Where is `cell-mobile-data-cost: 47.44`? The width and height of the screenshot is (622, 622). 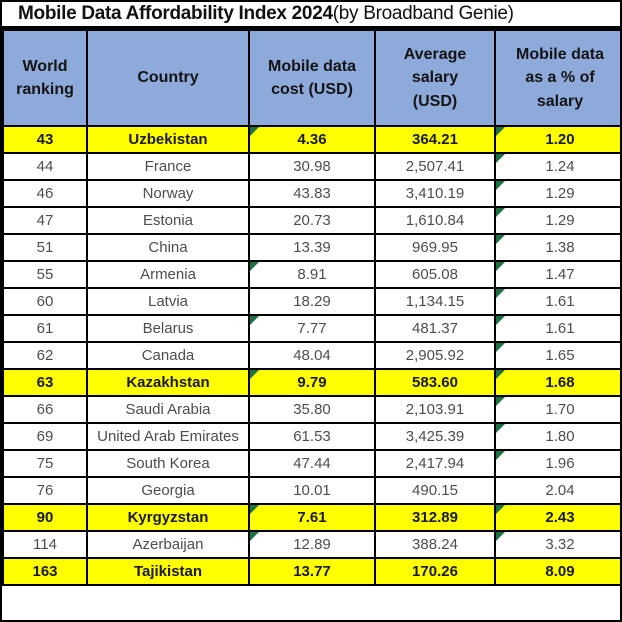 cell-mobile-data-cost: 47.44 is located at coordinates (312, 463).